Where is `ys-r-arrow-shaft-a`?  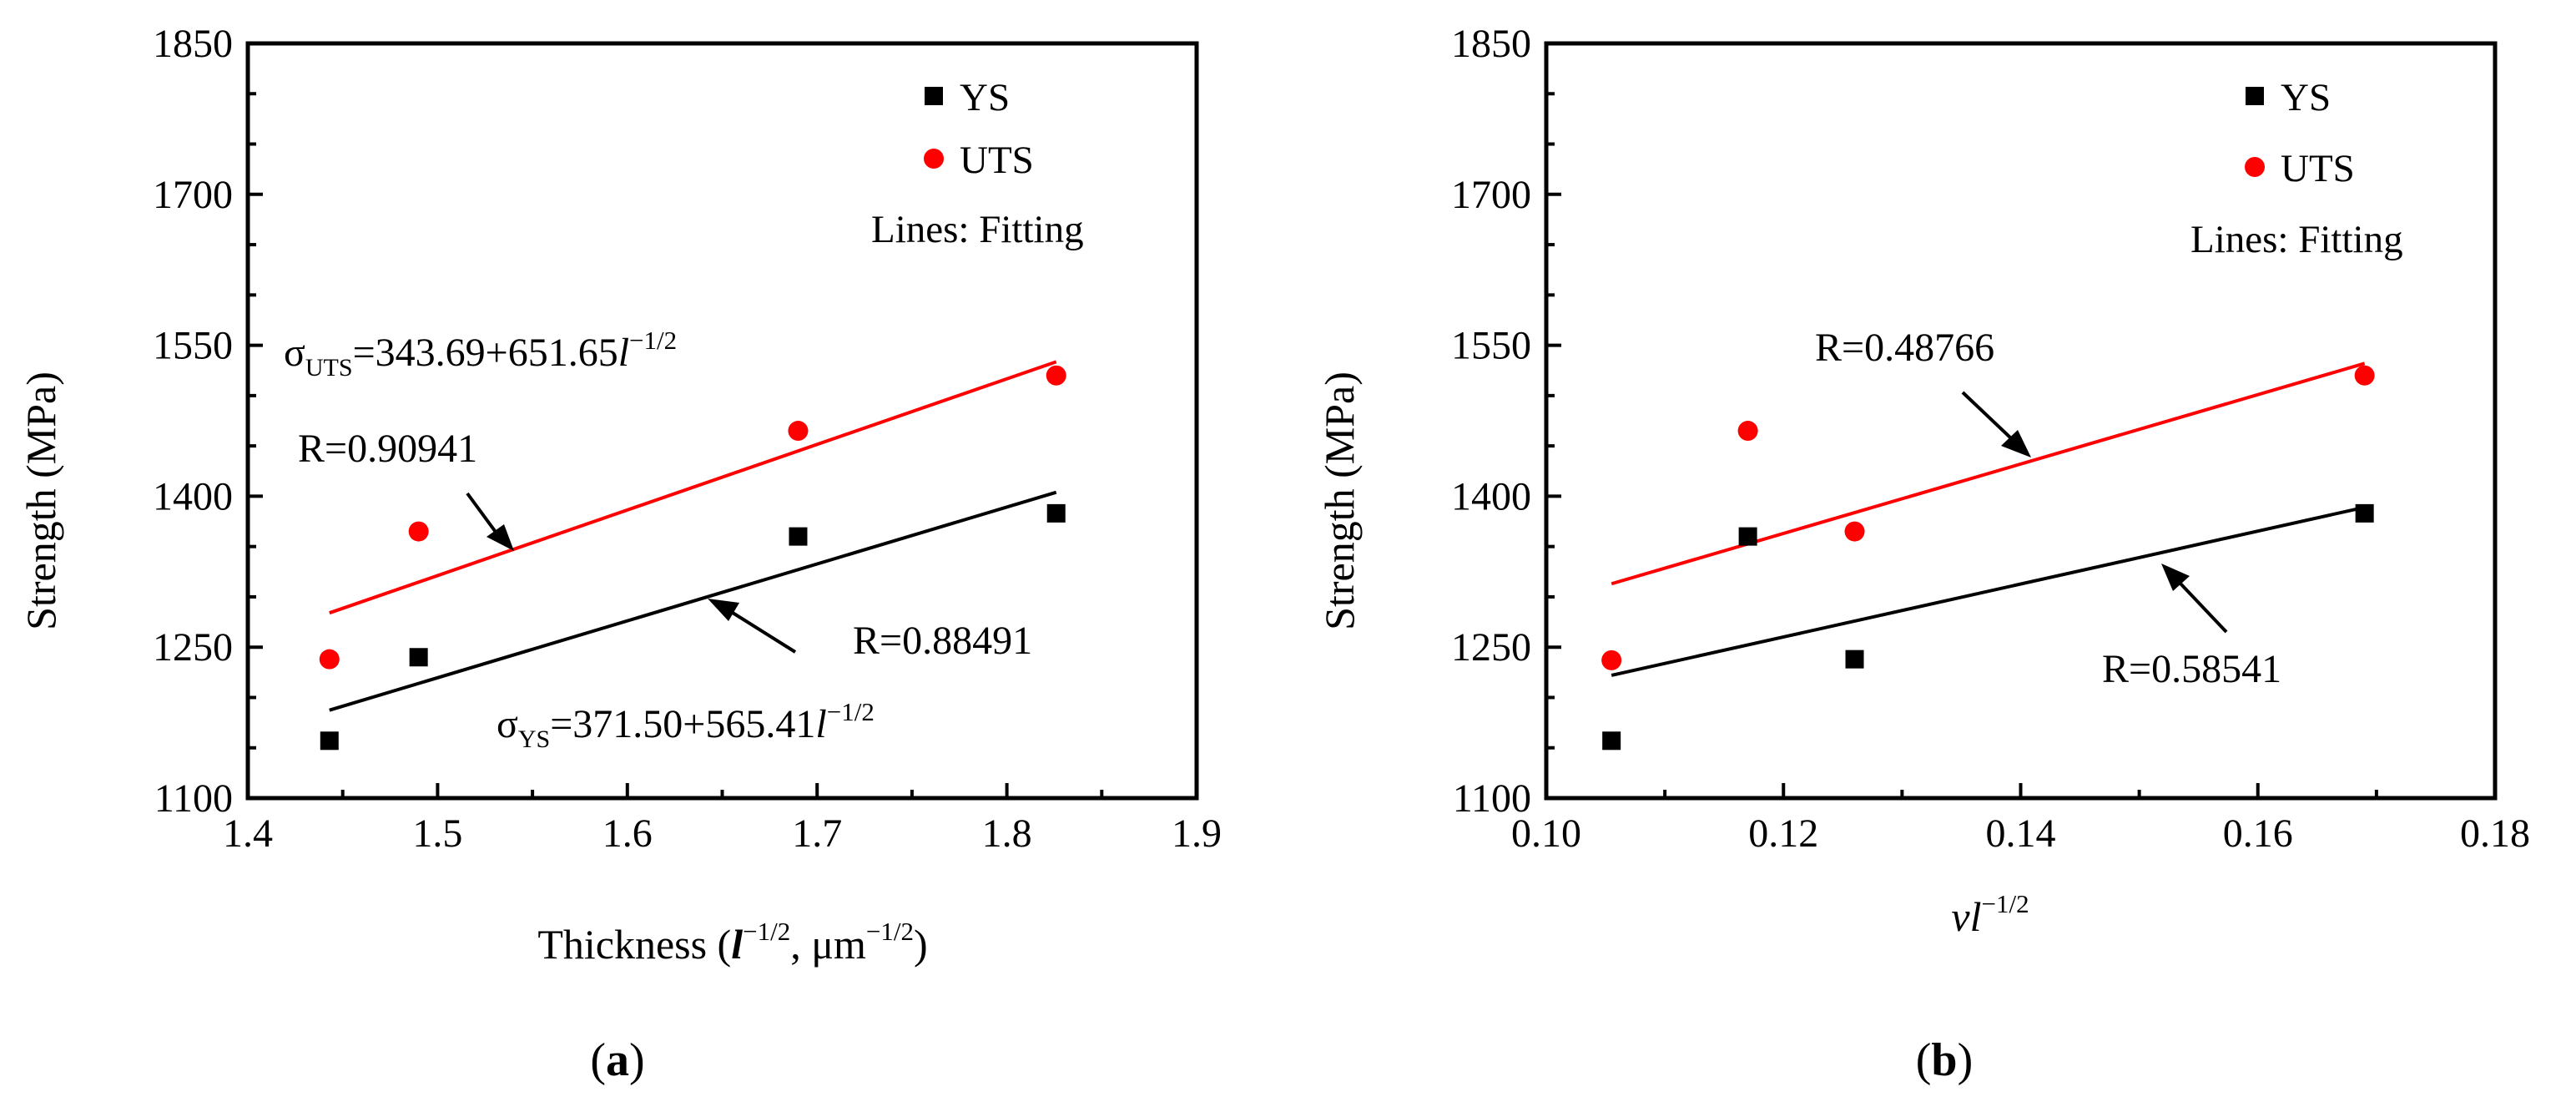
ys-r-arrow-shaft-a is located at coordinates (764, 632).